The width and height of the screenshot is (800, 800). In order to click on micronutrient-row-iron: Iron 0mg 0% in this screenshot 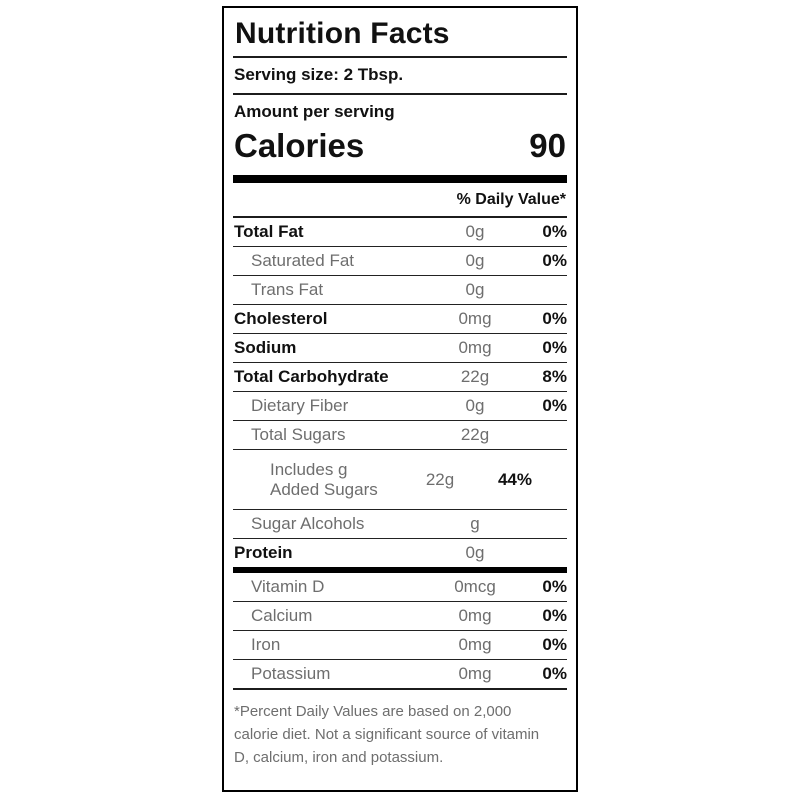, I will do `click(400, 645)`.